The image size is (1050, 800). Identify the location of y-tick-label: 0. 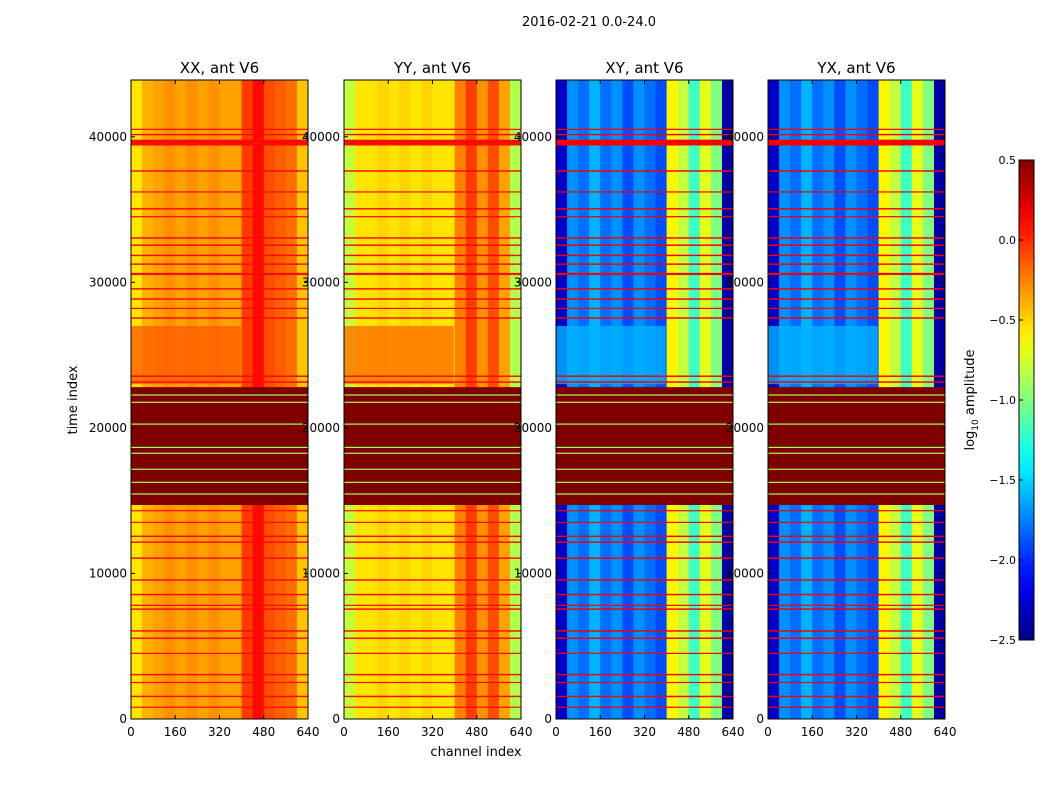
(548, 719).